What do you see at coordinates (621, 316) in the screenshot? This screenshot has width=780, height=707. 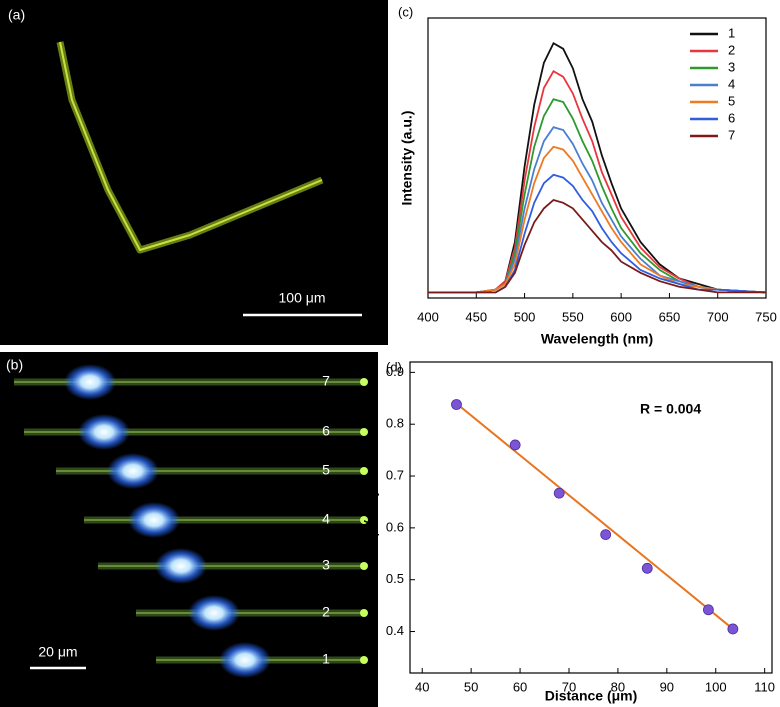 I see `x-tick-label: 600` at bounding box center [621, 316].